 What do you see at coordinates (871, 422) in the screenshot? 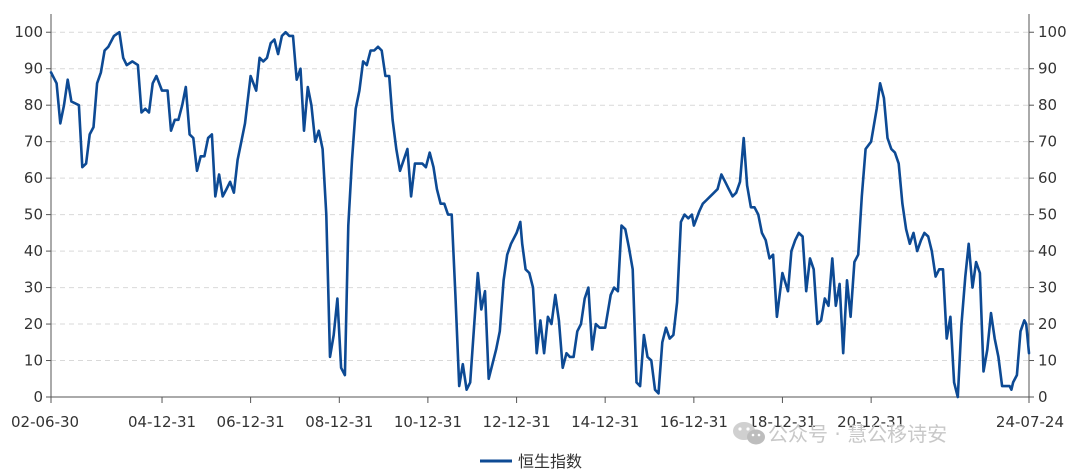
I see `x-tick-label: 20-12-31` at bounding box center [871, 422].